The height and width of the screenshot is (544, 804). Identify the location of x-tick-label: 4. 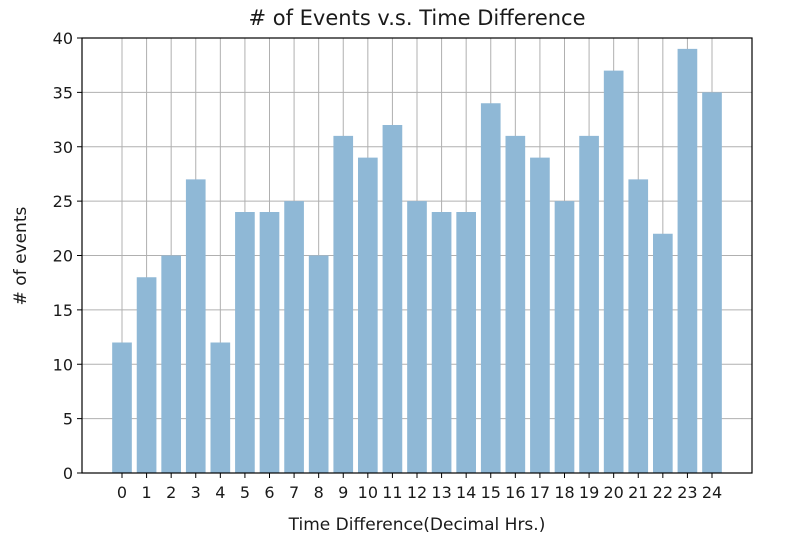
(220, 492).